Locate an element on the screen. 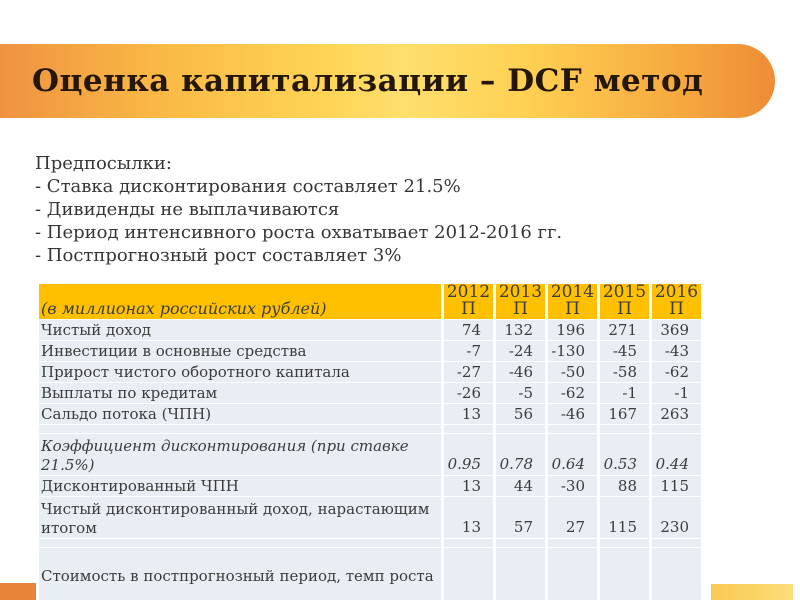  table-cell: 74 is located at coordinates (468, 330).